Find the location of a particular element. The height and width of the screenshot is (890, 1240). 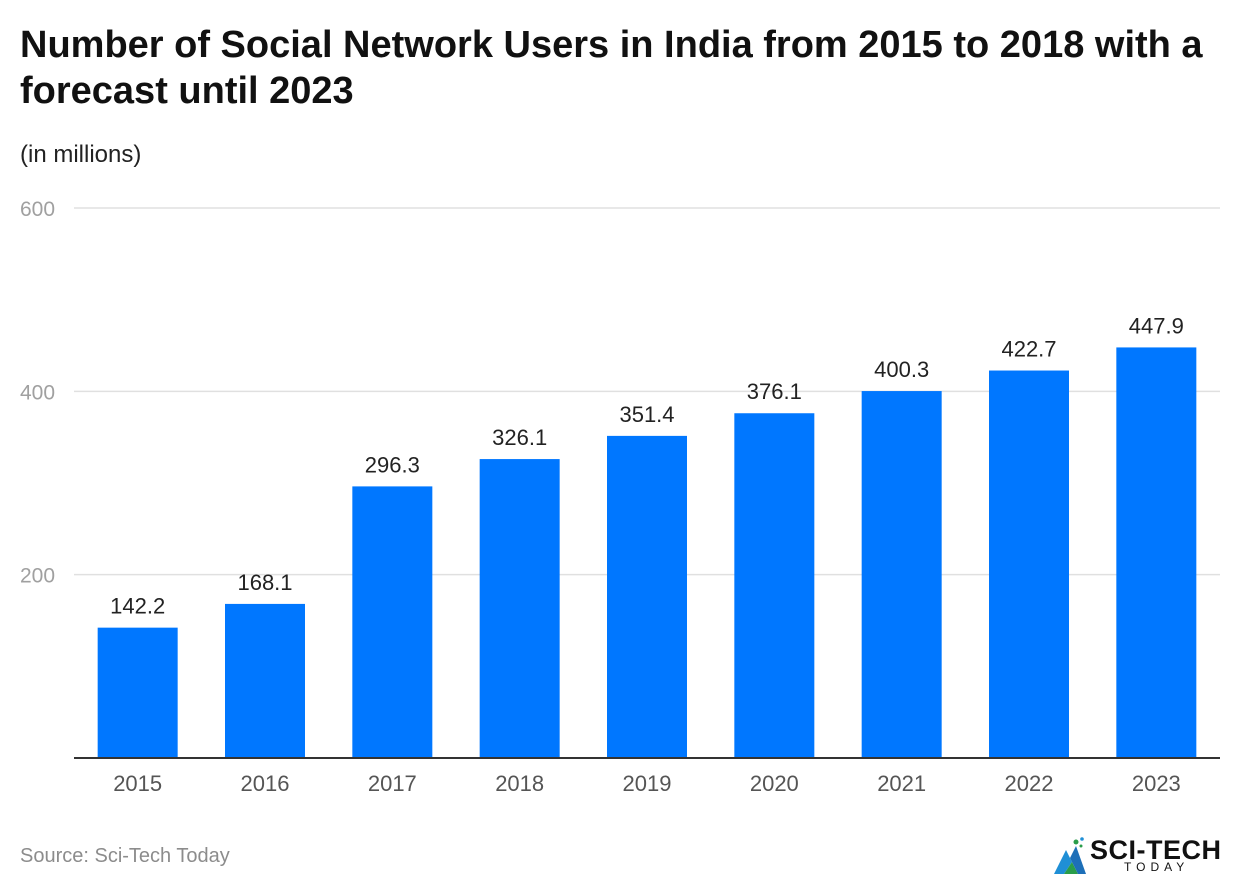

bar-2020 is located at coordinates (774, 585).